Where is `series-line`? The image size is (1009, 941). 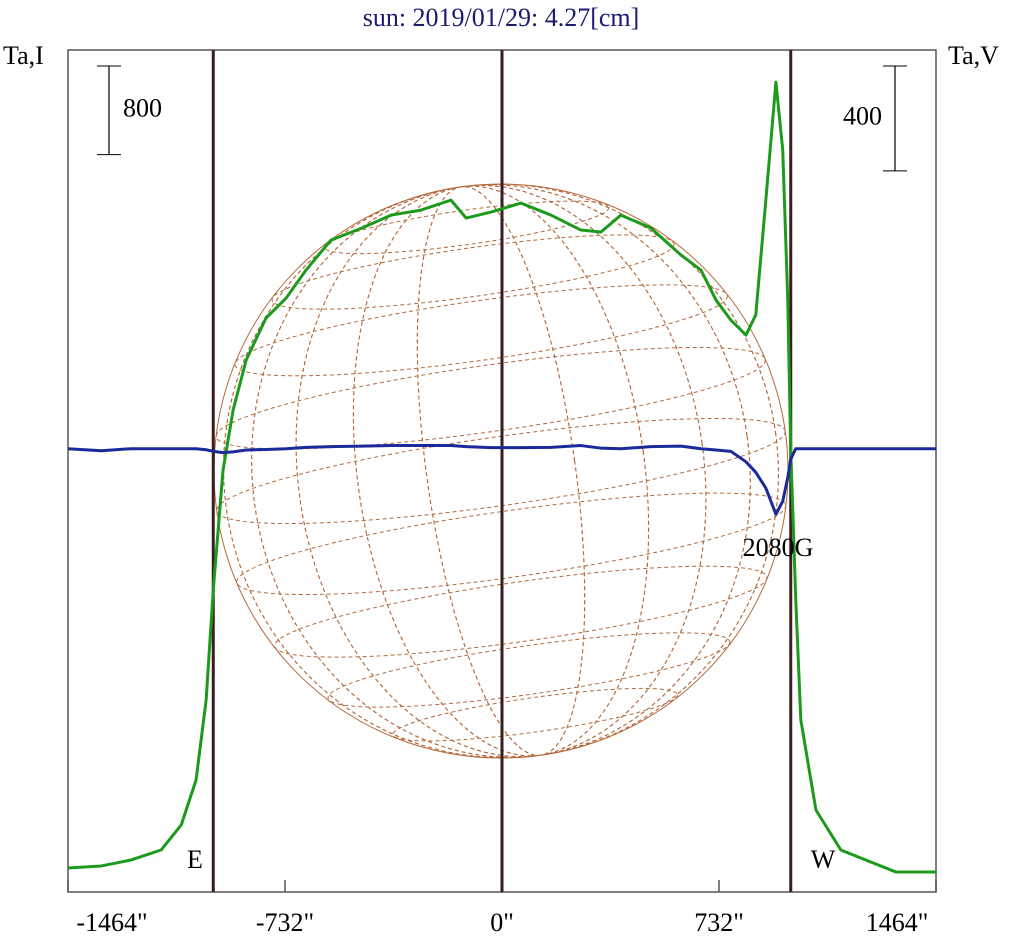
series-line is located at coordinates (501, 480).